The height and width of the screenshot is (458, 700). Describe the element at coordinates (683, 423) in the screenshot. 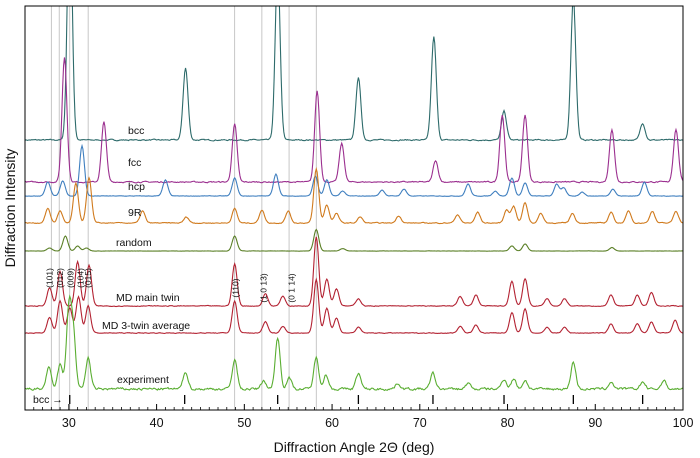

I see `x-tick-label: 100` at that location.